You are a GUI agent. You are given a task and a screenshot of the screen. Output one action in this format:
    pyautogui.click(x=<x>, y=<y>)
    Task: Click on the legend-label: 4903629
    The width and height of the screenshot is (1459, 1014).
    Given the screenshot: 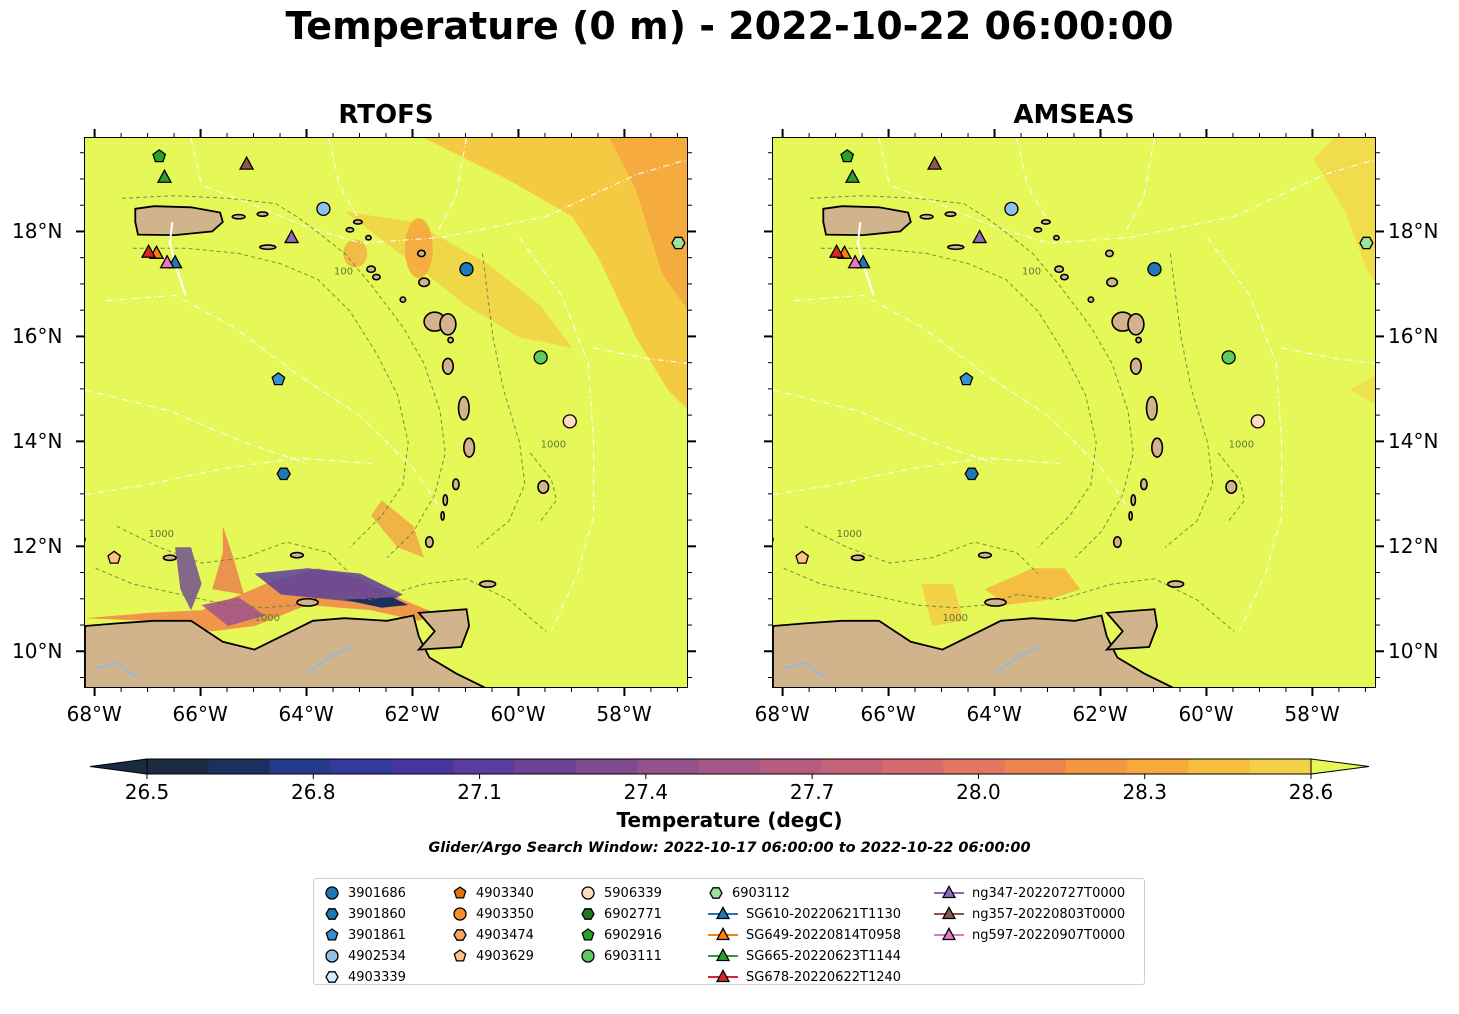 What is the action you would take?
    pyautogui.click(x=505, y=956)
    